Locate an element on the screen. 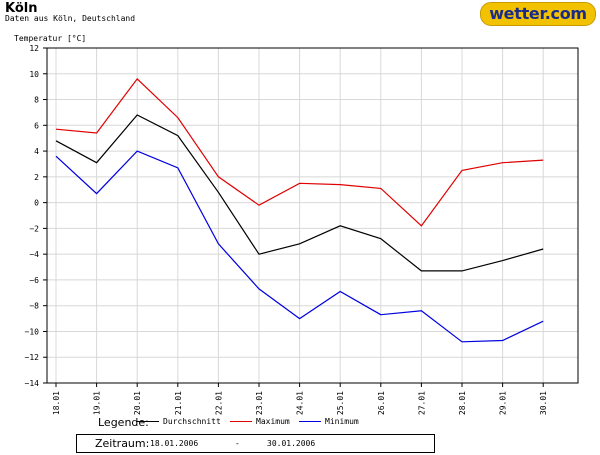 The image size is (600, 455). period-from: 18.01.2006 is located at coordinates (174, 443).